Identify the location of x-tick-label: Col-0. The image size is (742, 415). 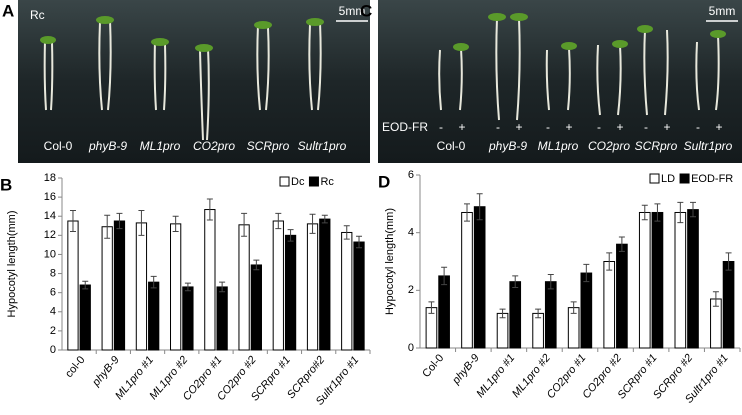
(433, 366).